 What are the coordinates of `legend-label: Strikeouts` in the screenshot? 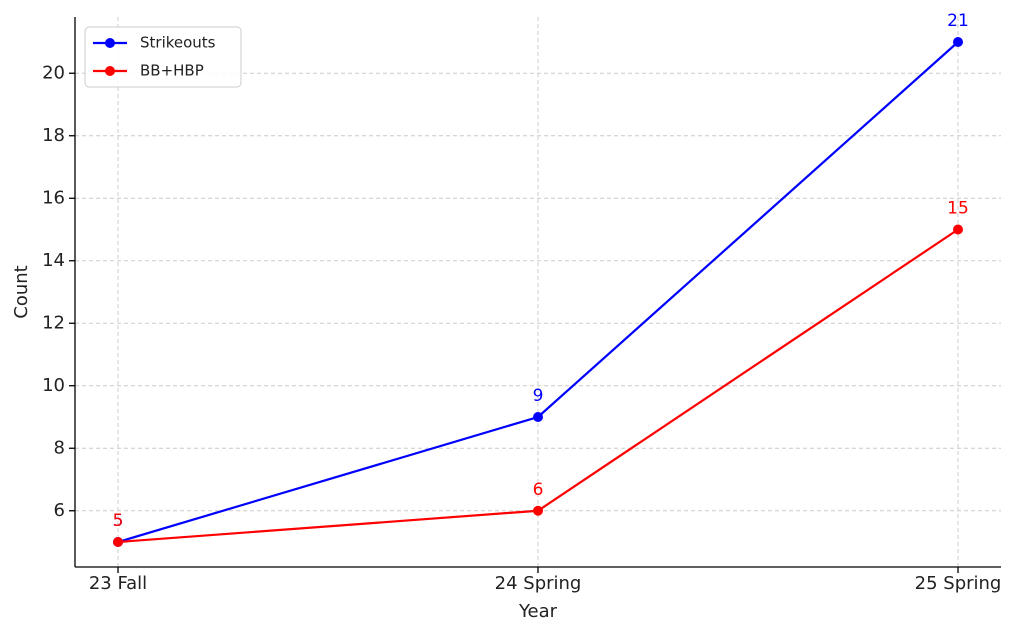 It's located at (178, 43).